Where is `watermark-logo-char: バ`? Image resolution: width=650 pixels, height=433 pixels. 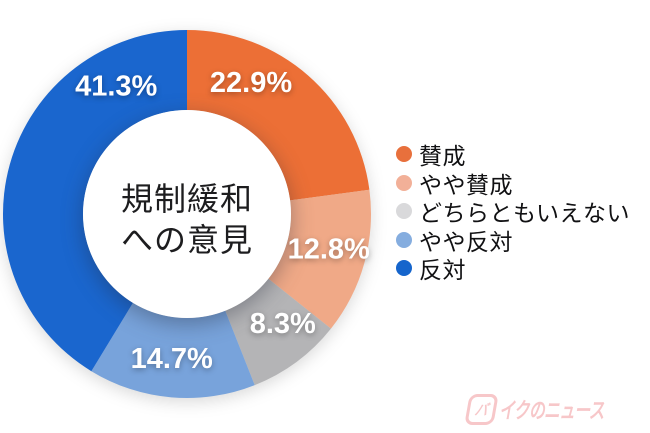 watermark-logo-char: バ is located at coordinates (480, 410).